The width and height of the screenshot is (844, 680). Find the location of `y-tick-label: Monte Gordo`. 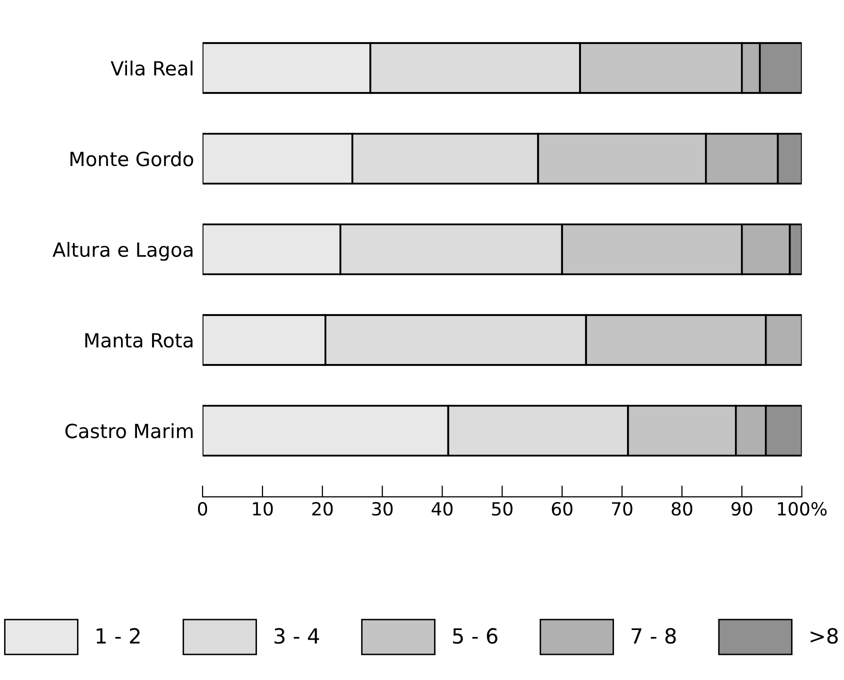

y-tick-label: Monte Gordo is located at coordinates (132, 158).